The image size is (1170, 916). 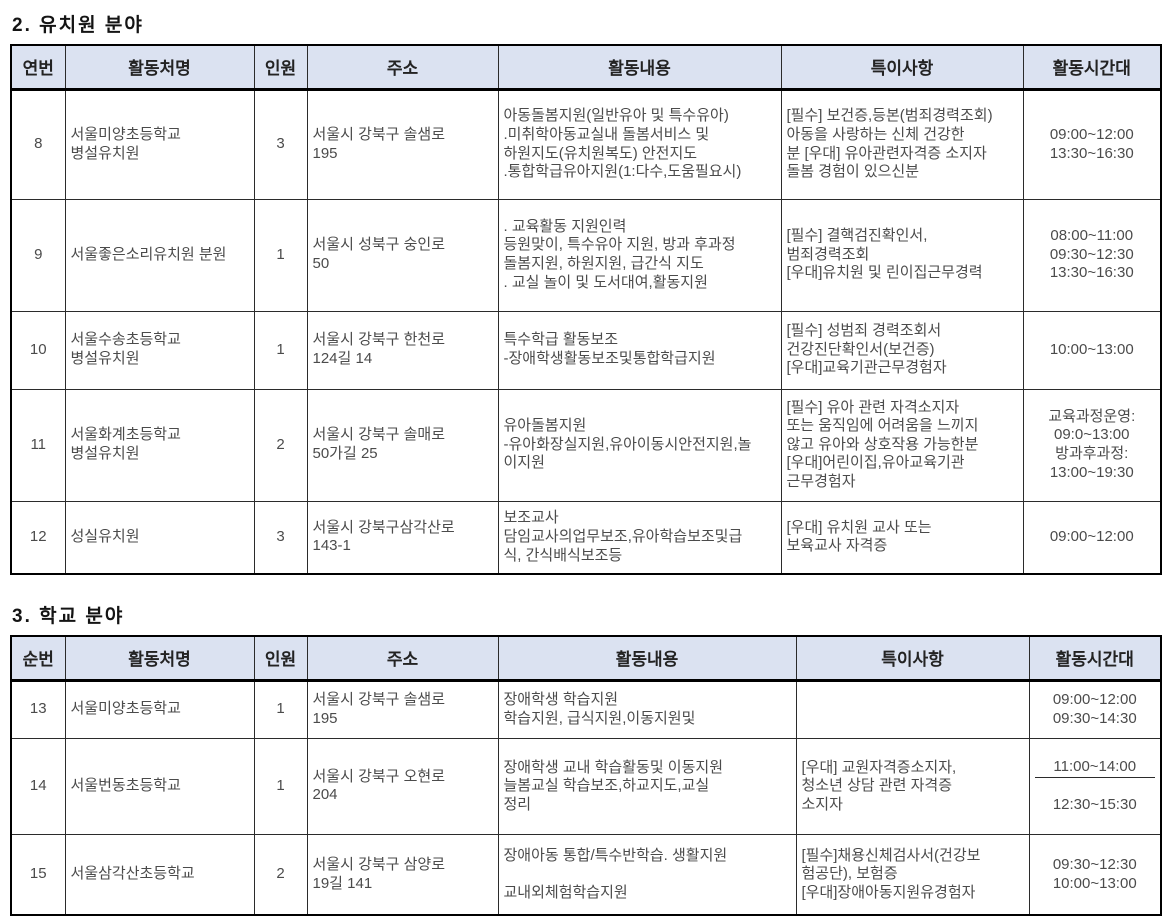 What do you see at coordinates (38, 709) in the screenshot?
I see `cell-no: 13` at bounding box center [38, 709].